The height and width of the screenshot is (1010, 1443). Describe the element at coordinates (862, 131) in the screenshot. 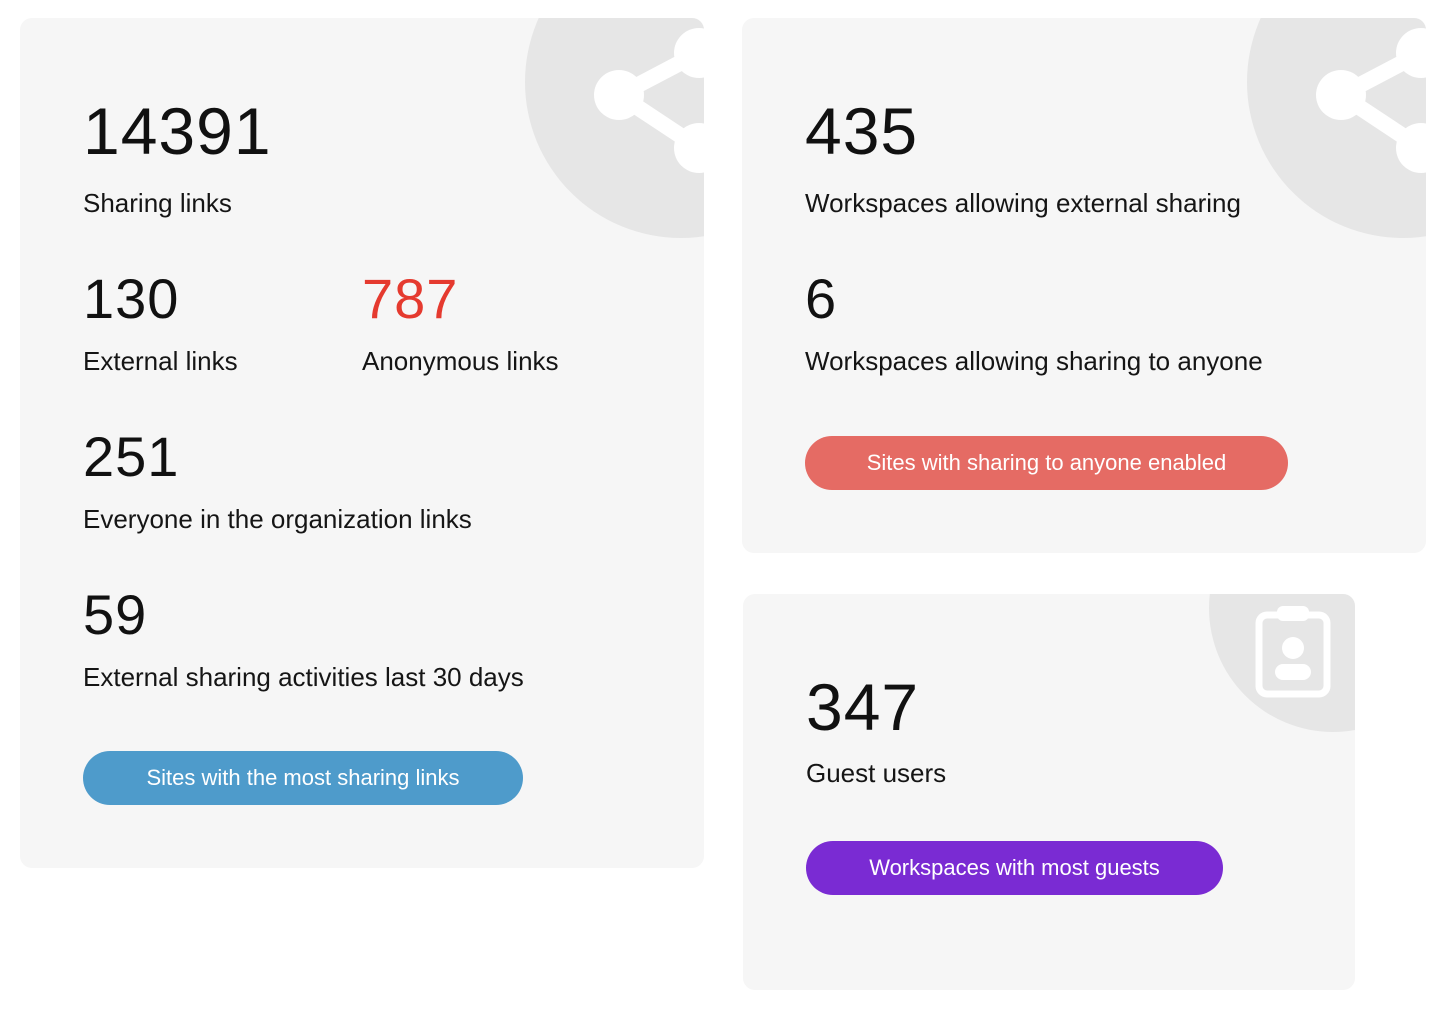

I see `external-sharing-workspaces-value: 435` at that location.